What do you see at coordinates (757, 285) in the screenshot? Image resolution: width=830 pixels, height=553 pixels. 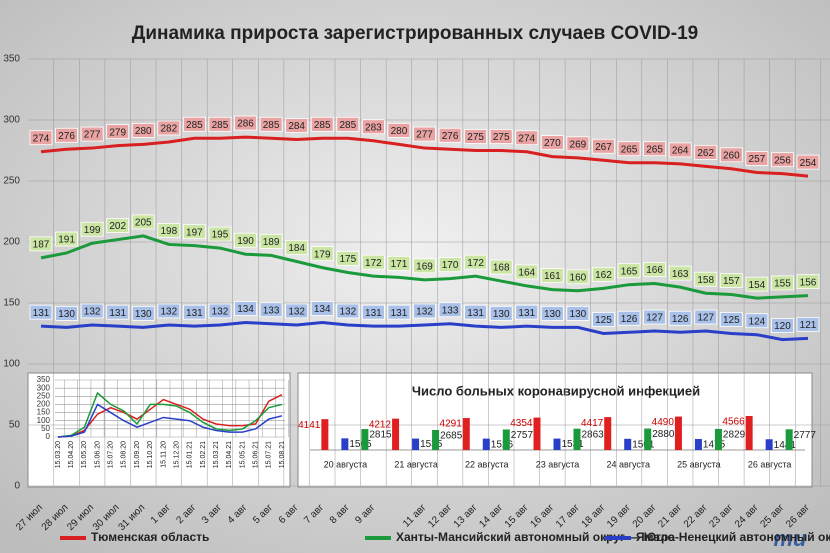 I see `data-label: 154` at bounding box center [757, 285].